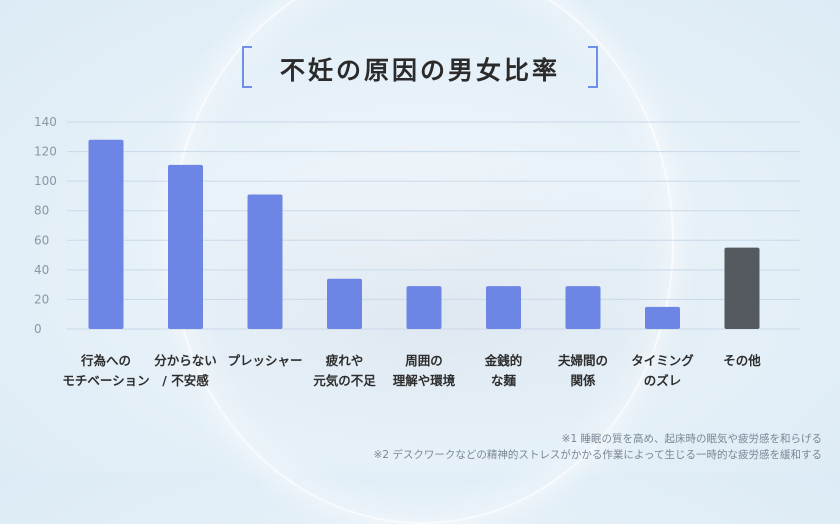 The image size is (840, 524). Describe the element at coordinates (38, 329) in the screenshot. I see `y-tick-label: 0` at that location.